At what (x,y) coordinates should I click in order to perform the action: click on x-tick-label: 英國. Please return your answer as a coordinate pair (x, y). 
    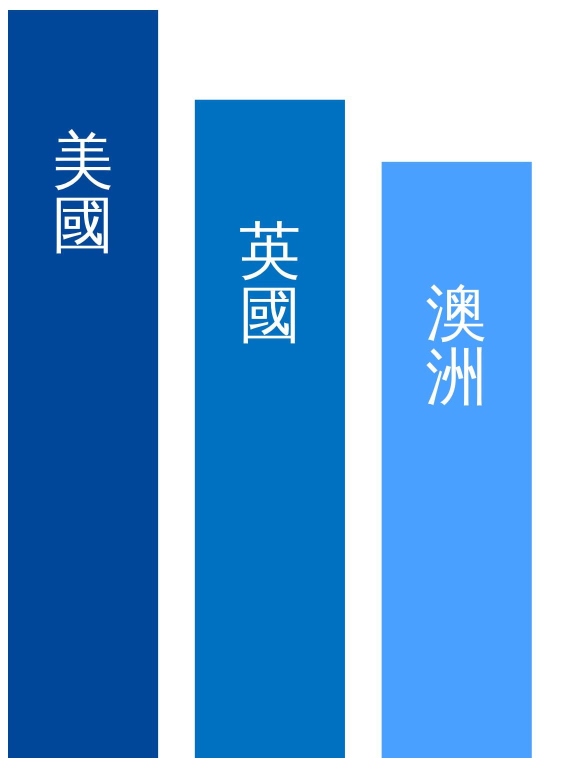
    Looking at the image, I should click on (269, 282).